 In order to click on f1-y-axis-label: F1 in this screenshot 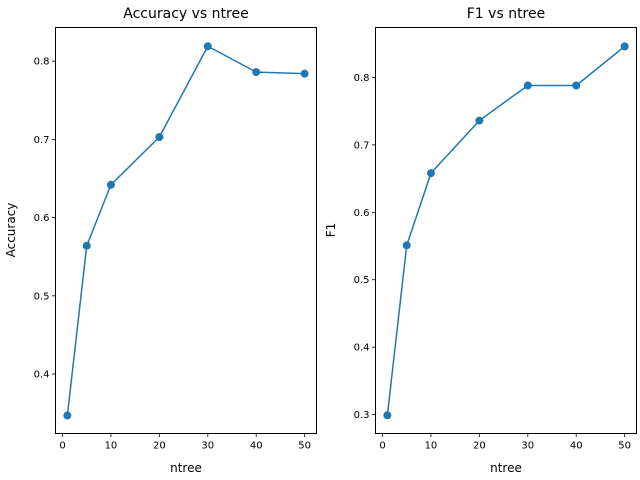, I will do `click(331, 230)`.